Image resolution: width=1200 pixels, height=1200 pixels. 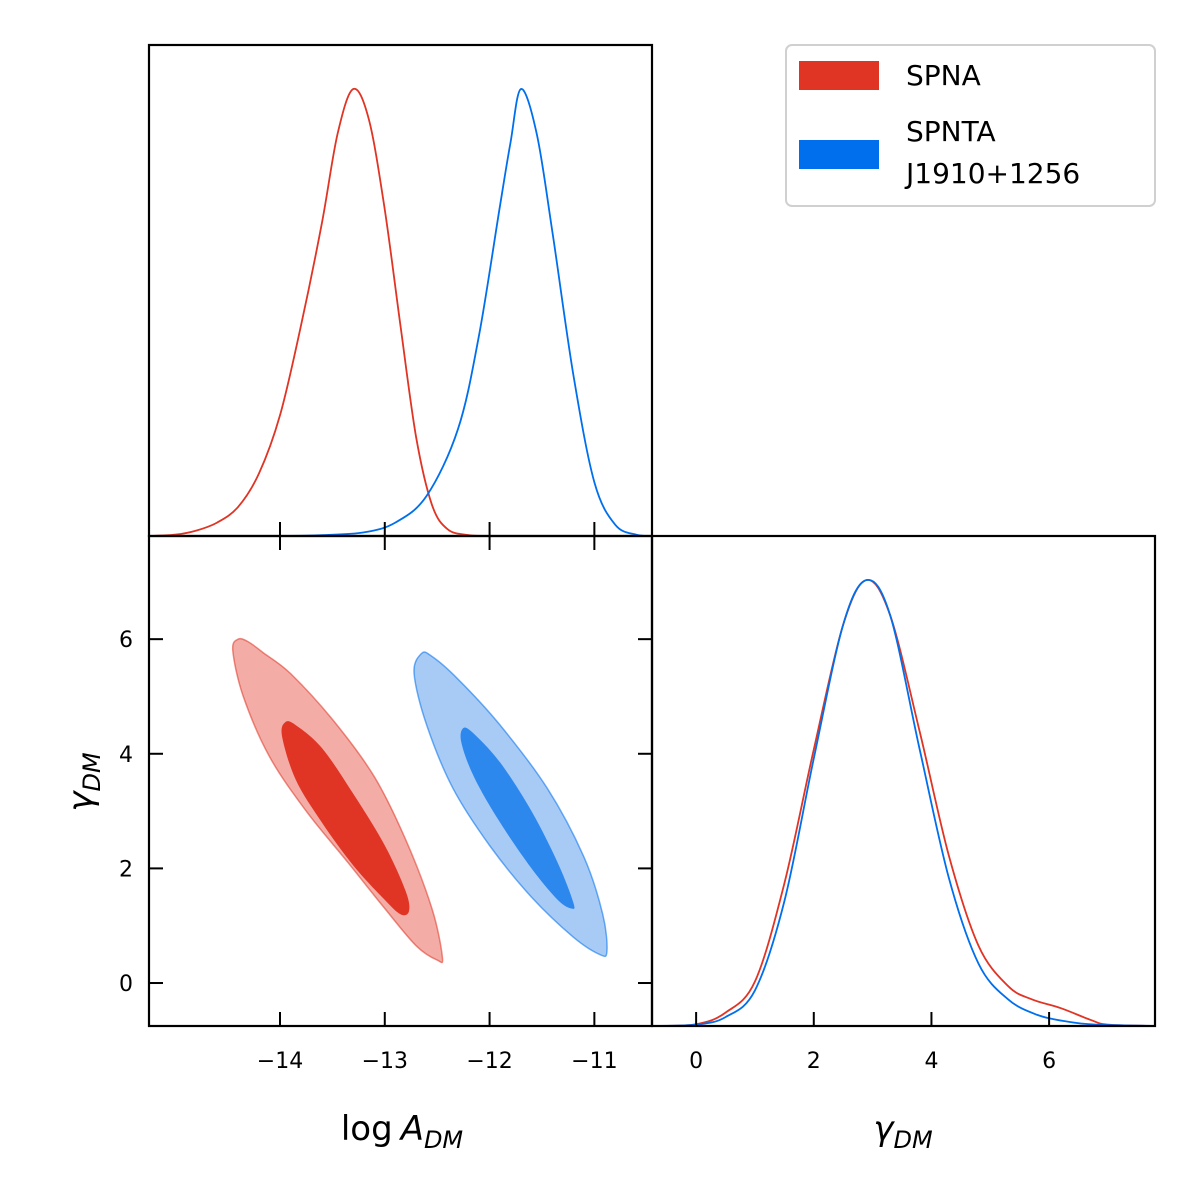 I want to click on tick-label-gamma-y: 4, so click(x=126, y=755).